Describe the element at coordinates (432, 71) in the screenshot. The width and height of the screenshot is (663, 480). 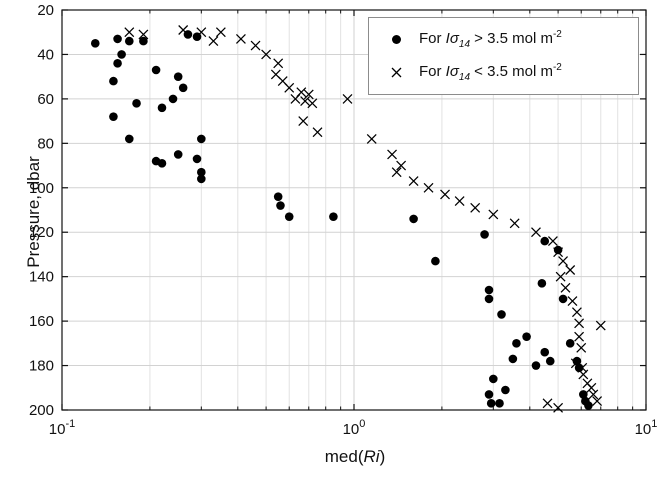
I see `legend-text-pre: For` at that location.